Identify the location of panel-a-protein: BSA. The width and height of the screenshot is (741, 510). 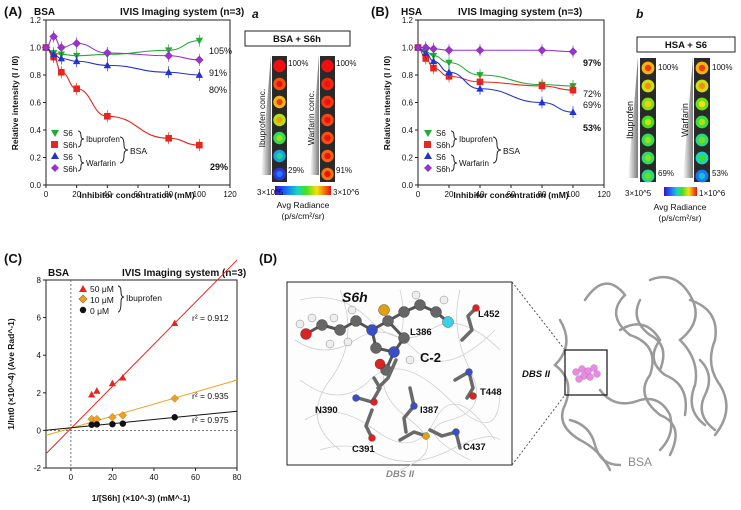
(44, 12).